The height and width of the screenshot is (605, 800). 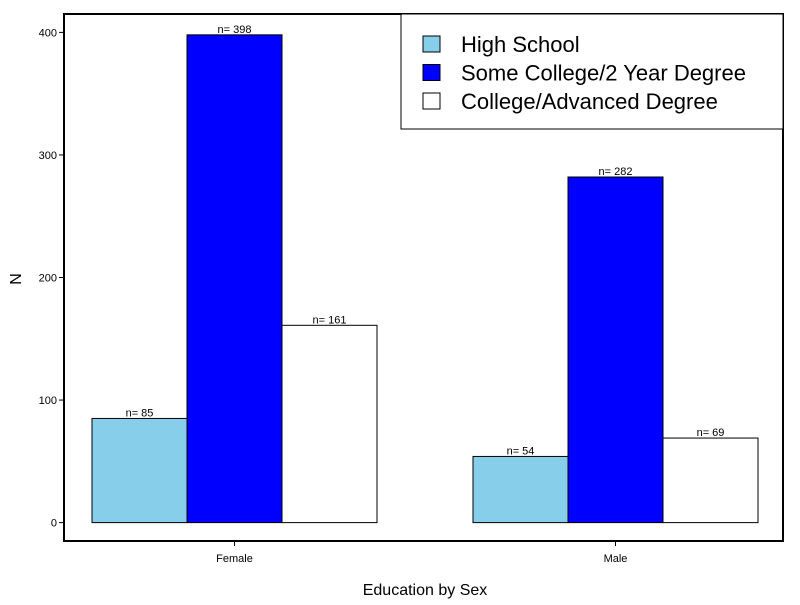 What do you see at coordinates (54, 524) in the screenshot?
I see `y-tick-label: 0` at bounding box center [54, 524].